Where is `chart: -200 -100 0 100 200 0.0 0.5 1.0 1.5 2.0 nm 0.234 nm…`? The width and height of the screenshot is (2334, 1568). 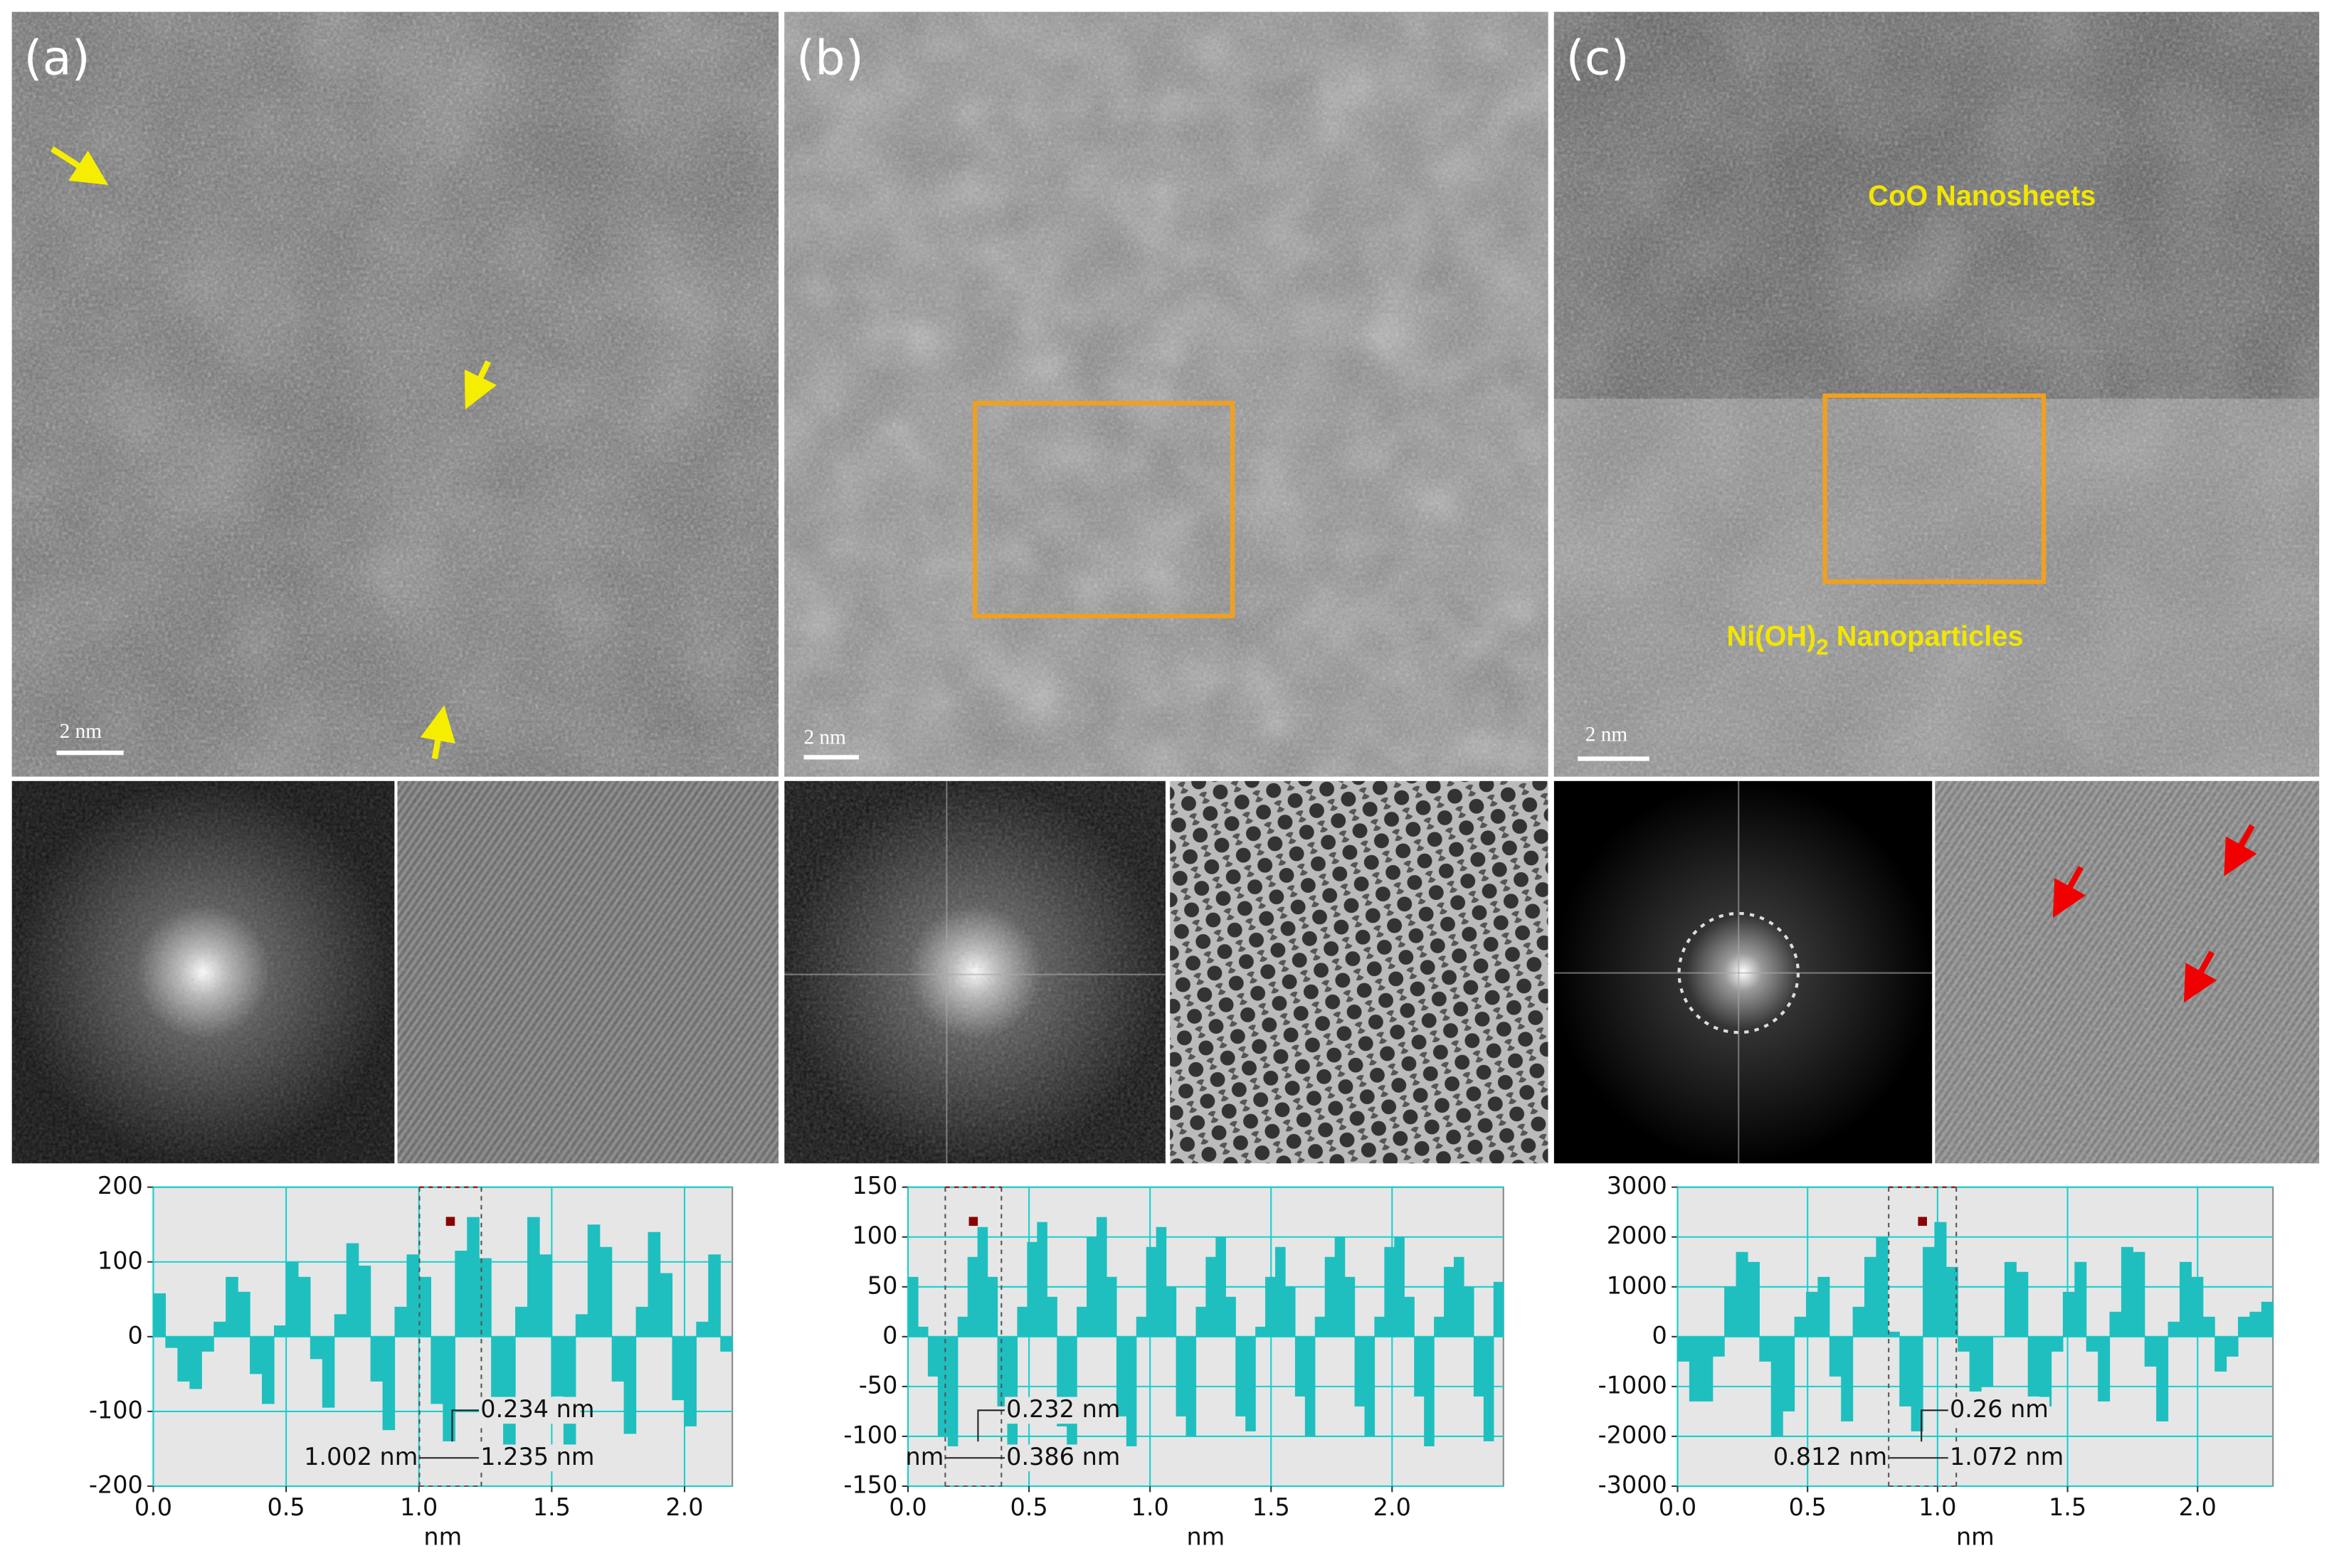 chart: -200 -100 0 100 200 0.0 0.5 1.0 1.5 2.0 nm 0.234 nm… is located at coordinates (411, 1361).